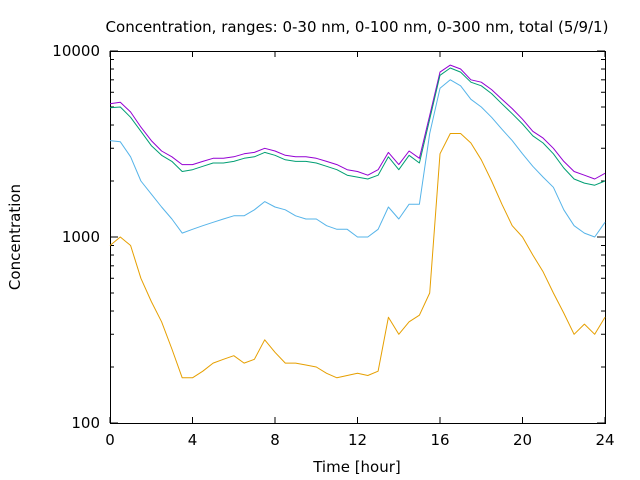 This screenshot has width=640, height=480. What do you see at coordinates (85, 423) in the screenshot?
I see `y-tick-label: 100` at bounding box center [85, 423].